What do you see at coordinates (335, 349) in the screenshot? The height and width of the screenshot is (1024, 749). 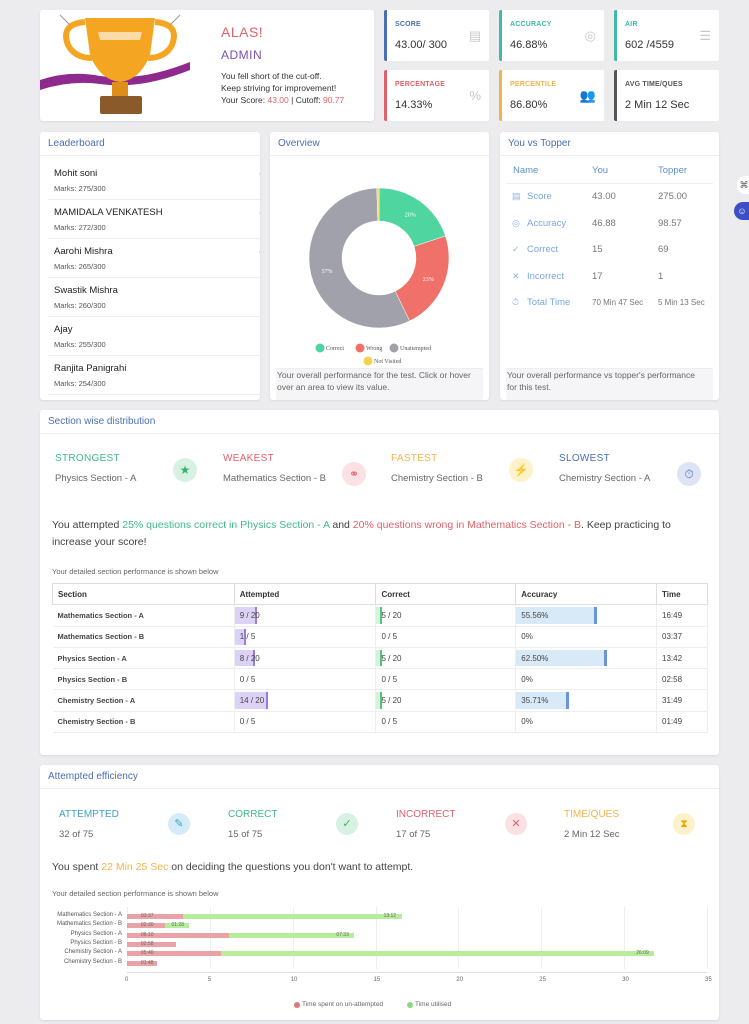 I see `legend-label: Correct` at bounding box center [335, 349].